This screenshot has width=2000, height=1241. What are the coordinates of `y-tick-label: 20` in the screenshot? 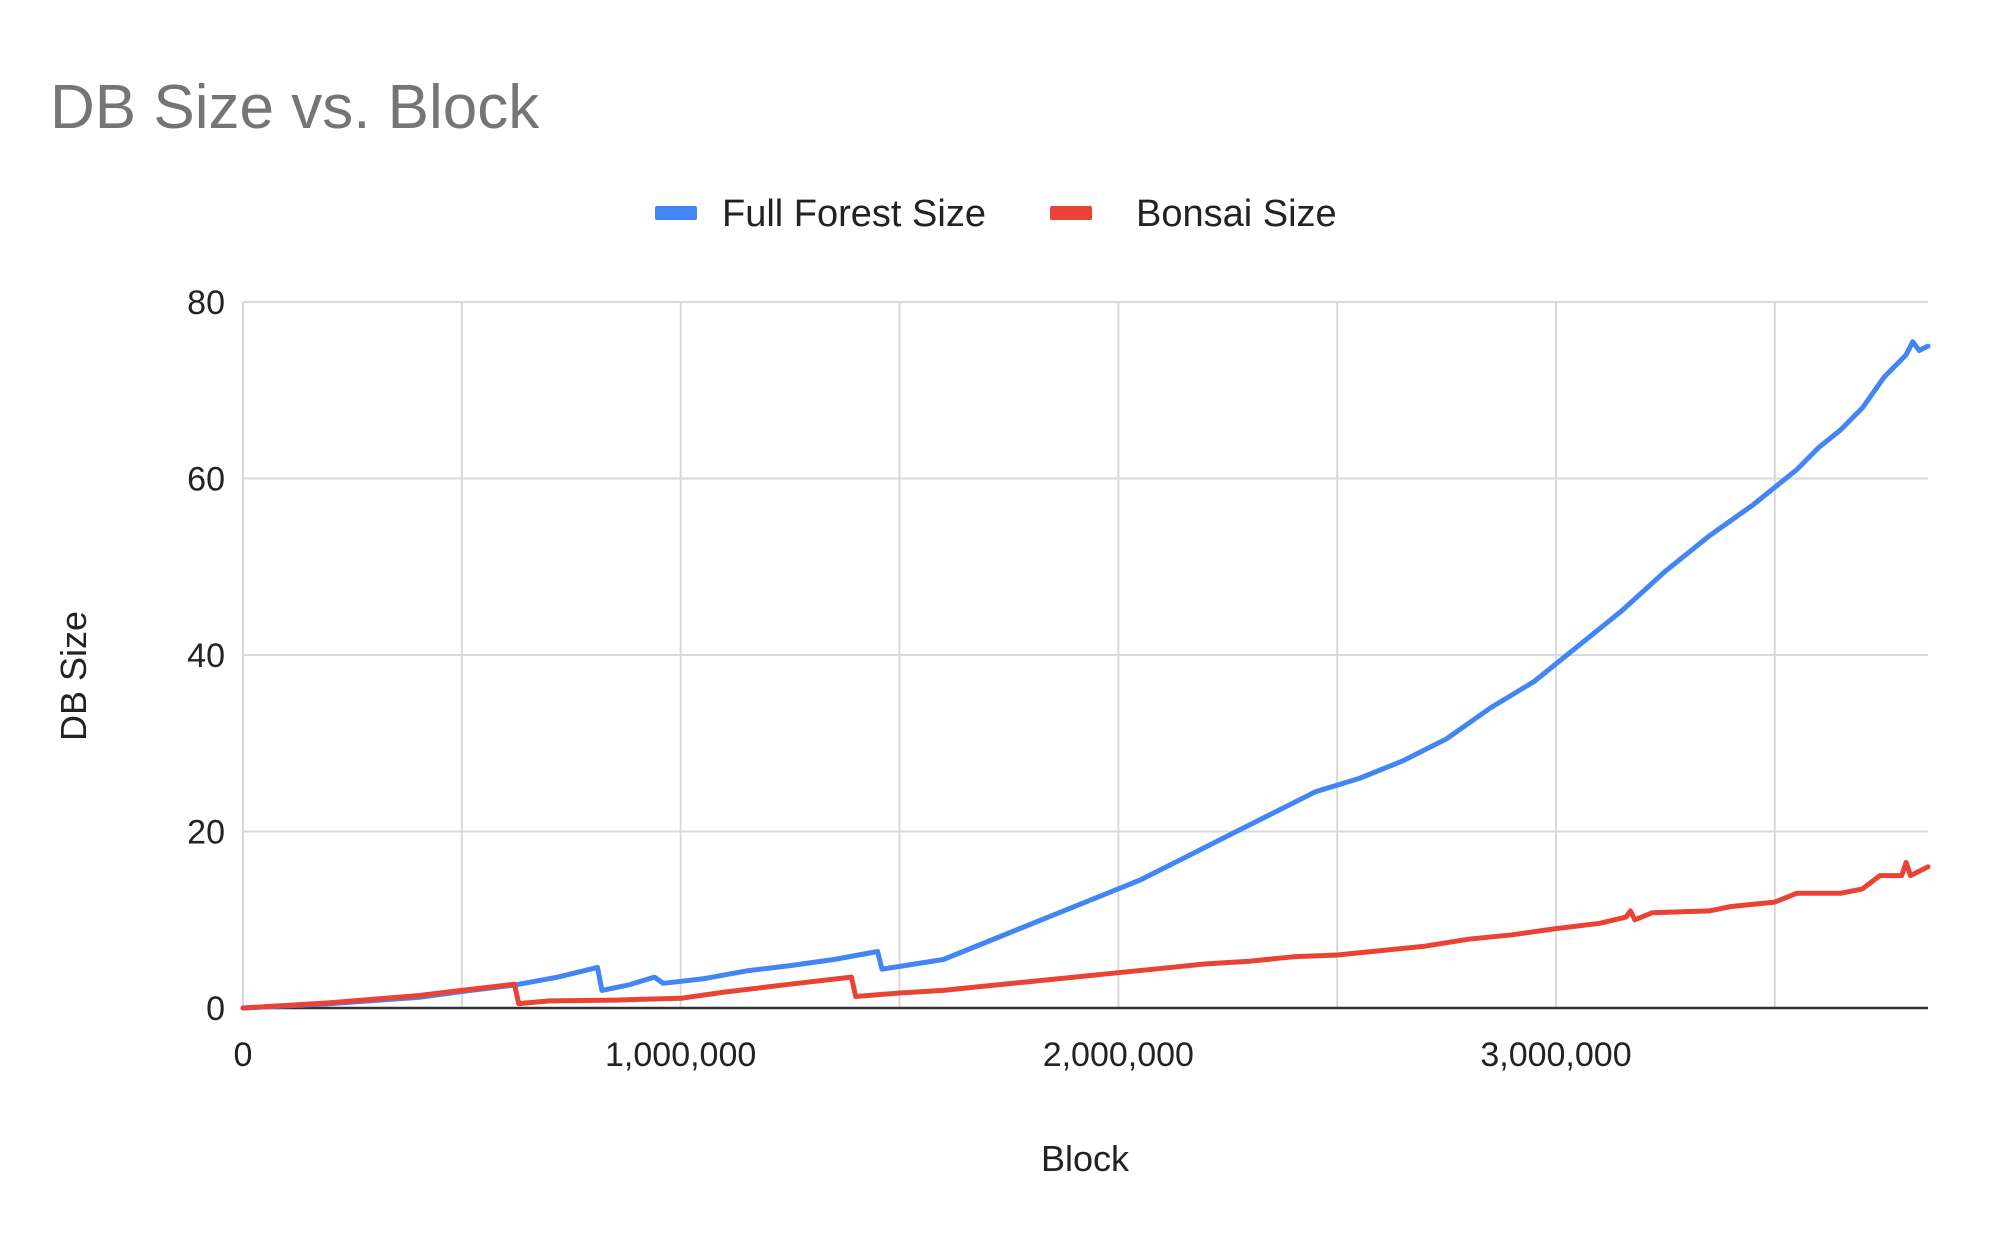 It's located at (206, 833).